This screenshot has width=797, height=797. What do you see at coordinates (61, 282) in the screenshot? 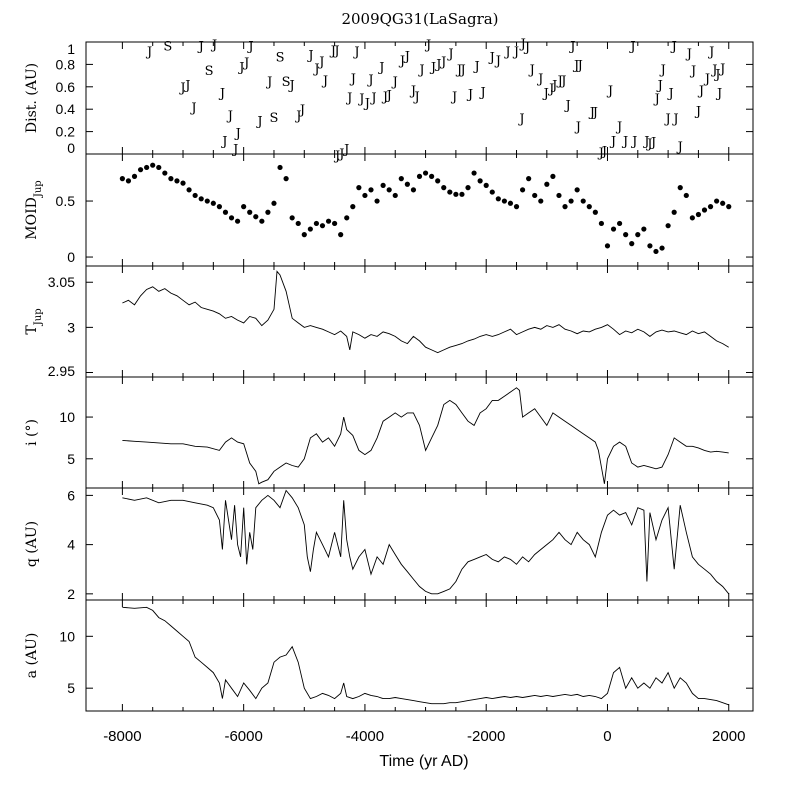
I see `y-tick-label: 3.05` at bounding box center [61, 282].